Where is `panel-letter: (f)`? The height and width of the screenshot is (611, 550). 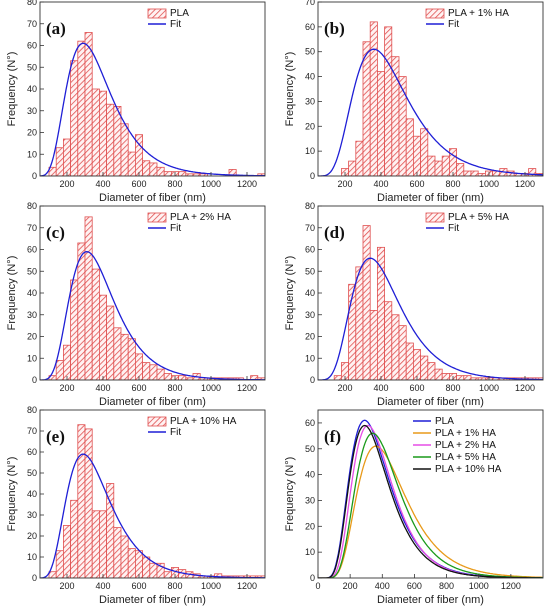
panel-letter: (f) is located at coordinates (332, 436).